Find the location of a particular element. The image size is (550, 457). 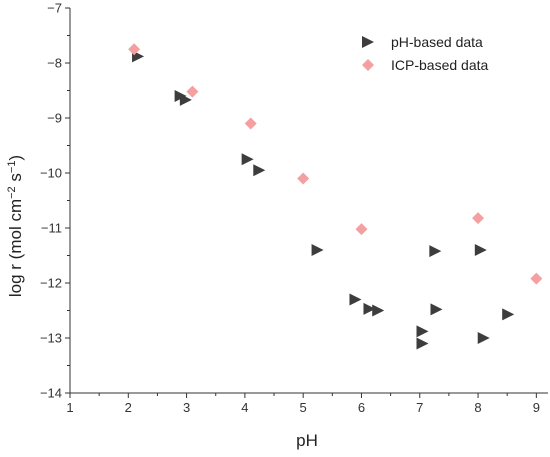

x-tick-label: 2 is located at coordinates (128, 407).